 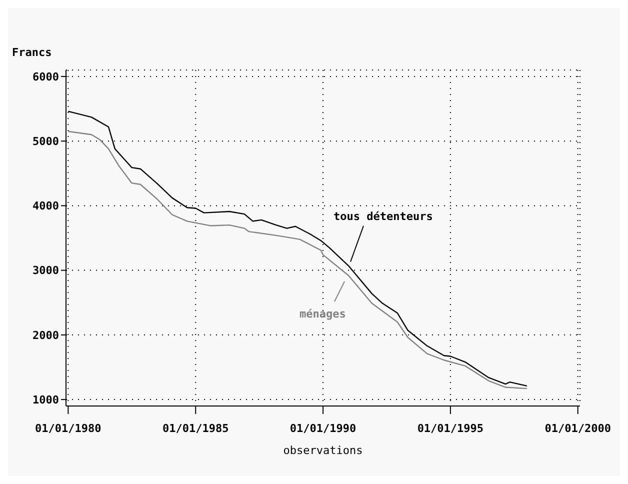 What do you see at coordinates (45, 335) in the screenshot?
I see `y-tick-label: 2000` at bounding box center [45, 335].